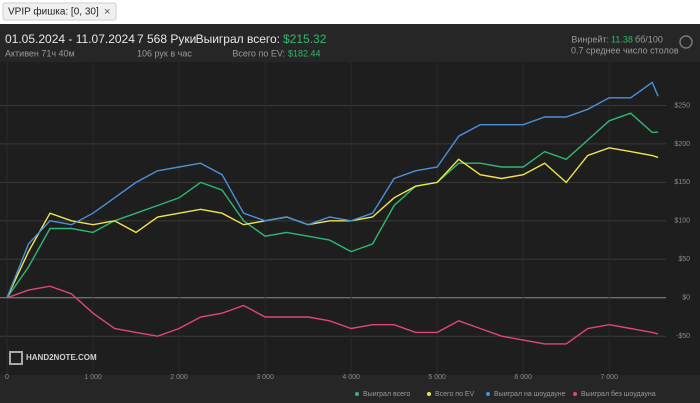 This screenshot has width=700, height=403. I want to click on hands-per-hour: 106 рук в час, so click(164, 53).